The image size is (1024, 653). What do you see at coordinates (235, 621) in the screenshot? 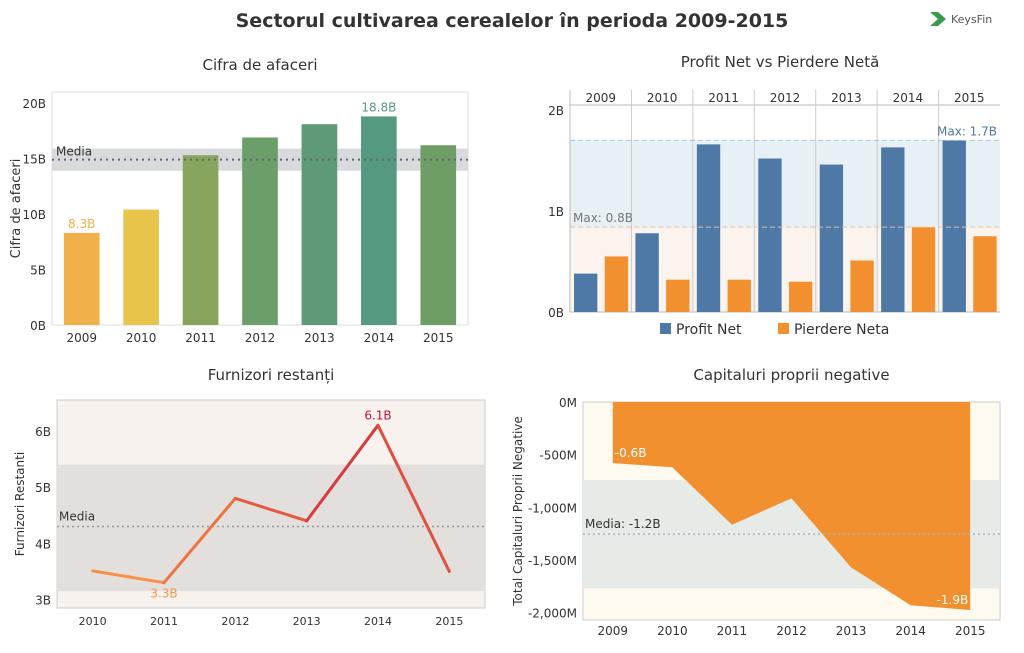
I see `chart3-xtick: 2012` at bounding box center [235, 621].